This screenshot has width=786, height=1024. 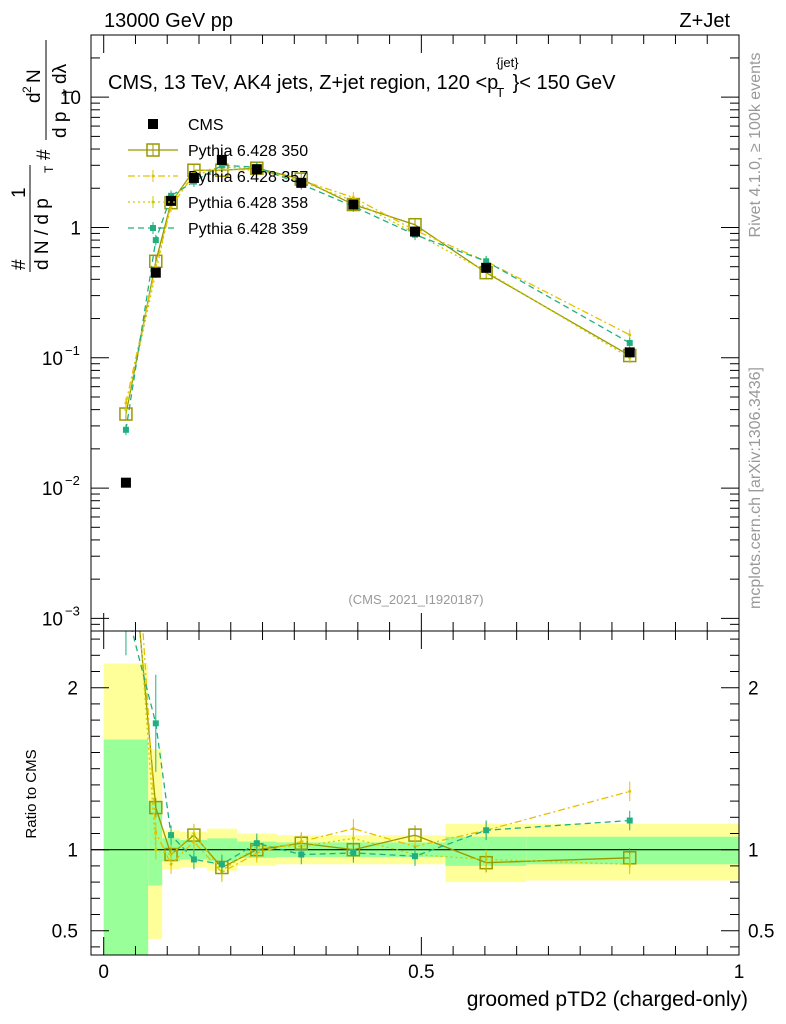 I want to click on ylabel-dlambda: dλ, so click(x=60, y=73).